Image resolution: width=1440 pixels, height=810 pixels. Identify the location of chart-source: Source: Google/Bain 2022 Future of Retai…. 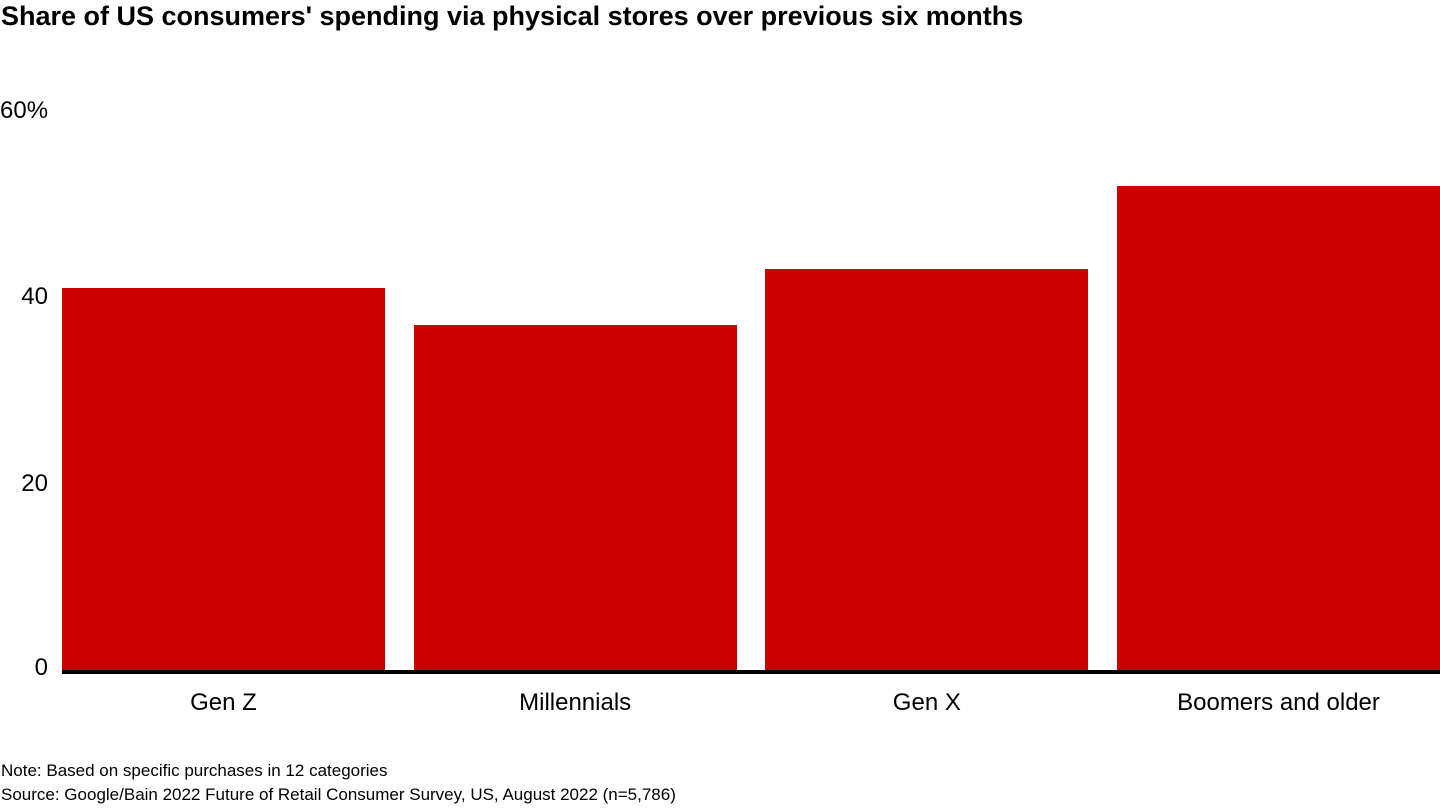
(338, 794).